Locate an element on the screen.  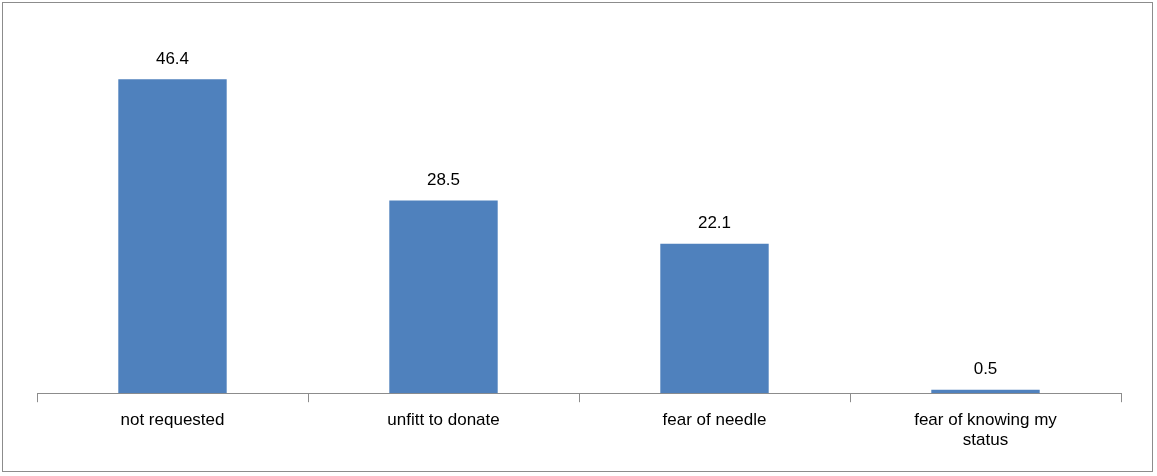
data-label: 28.5 is located at coordinates (443, 179).